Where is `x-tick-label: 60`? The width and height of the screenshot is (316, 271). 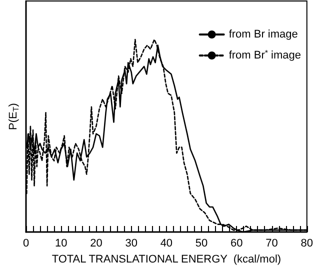 x-tick-label: 60 is located at coordinates (236, 244).